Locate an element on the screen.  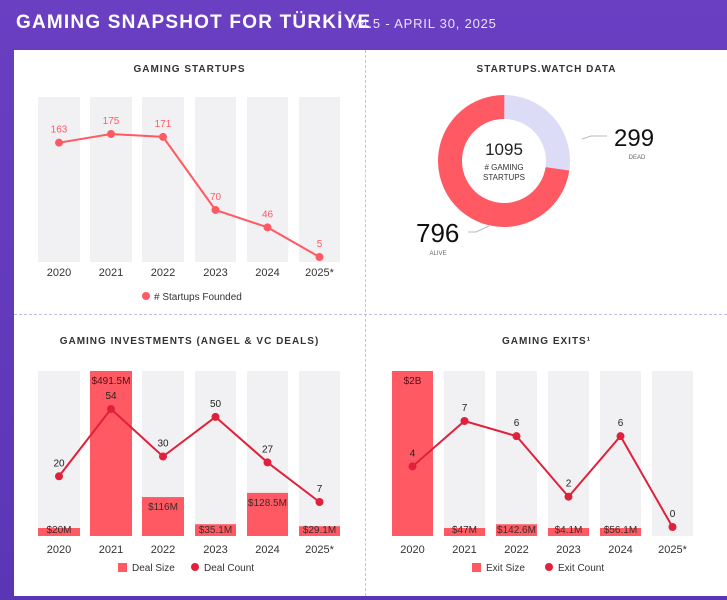
exits-legend-bar-marker is located at coordinates (476, 567).